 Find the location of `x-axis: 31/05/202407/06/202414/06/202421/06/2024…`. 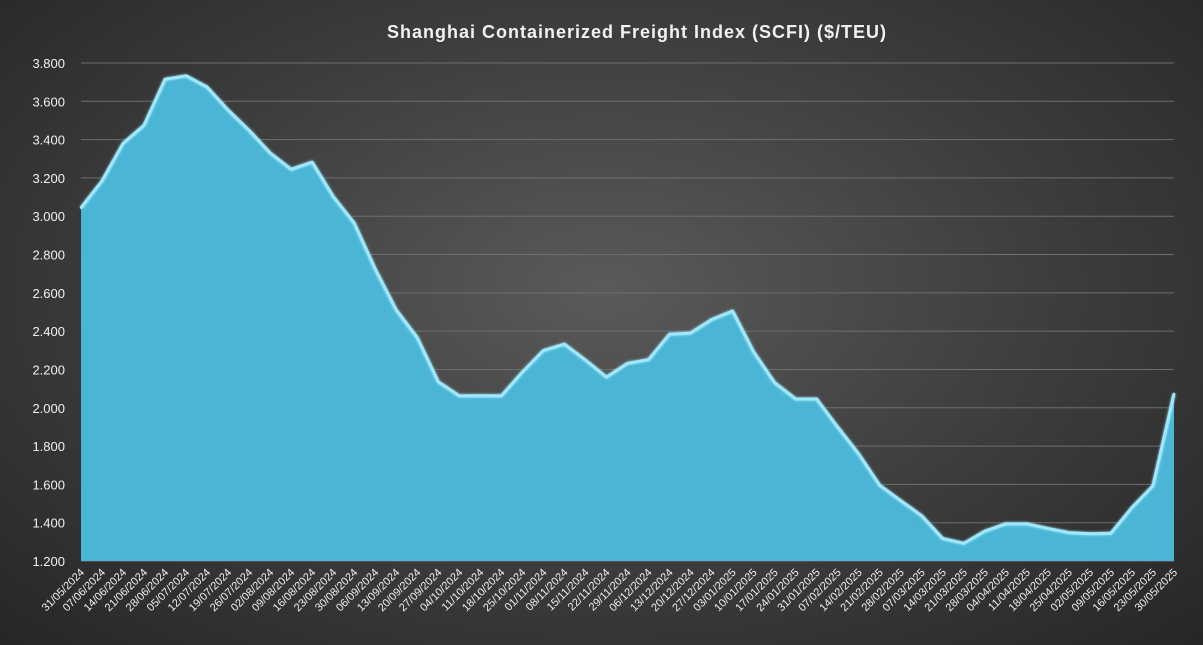

x-axis: 31/05/202407/06/202414/06/202421/06/2024… is located at coordinates (610, 590).